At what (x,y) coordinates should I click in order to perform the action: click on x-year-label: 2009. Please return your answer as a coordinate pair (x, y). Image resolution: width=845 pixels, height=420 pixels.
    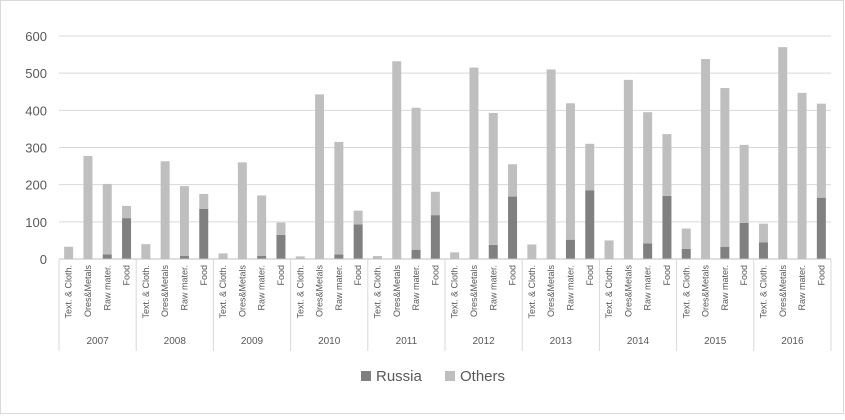
    Looking at the image, I should click on (252, 341).